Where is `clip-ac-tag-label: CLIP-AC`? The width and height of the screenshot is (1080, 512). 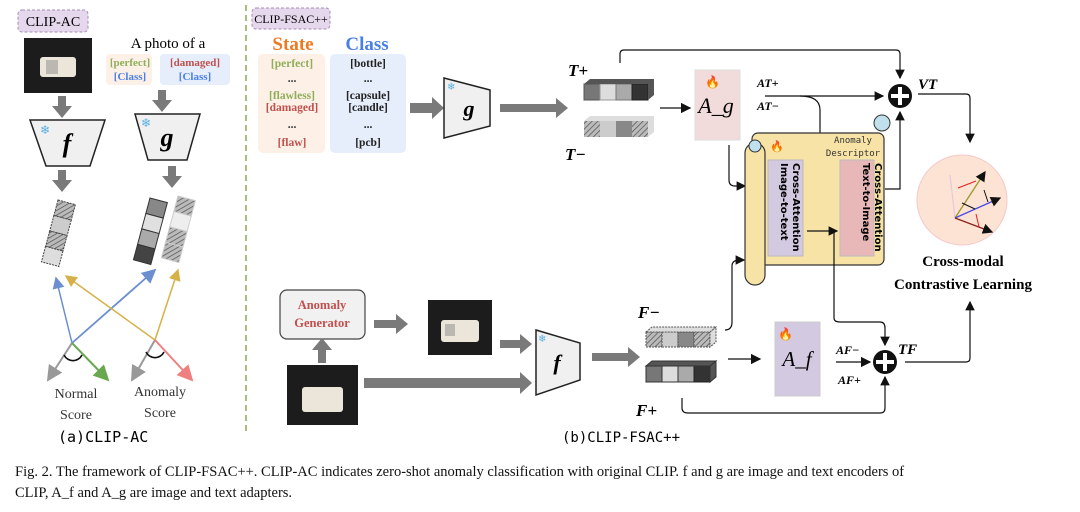 clip-ac-tag-label: CLIP-AC is located at coordinates (53, 22).